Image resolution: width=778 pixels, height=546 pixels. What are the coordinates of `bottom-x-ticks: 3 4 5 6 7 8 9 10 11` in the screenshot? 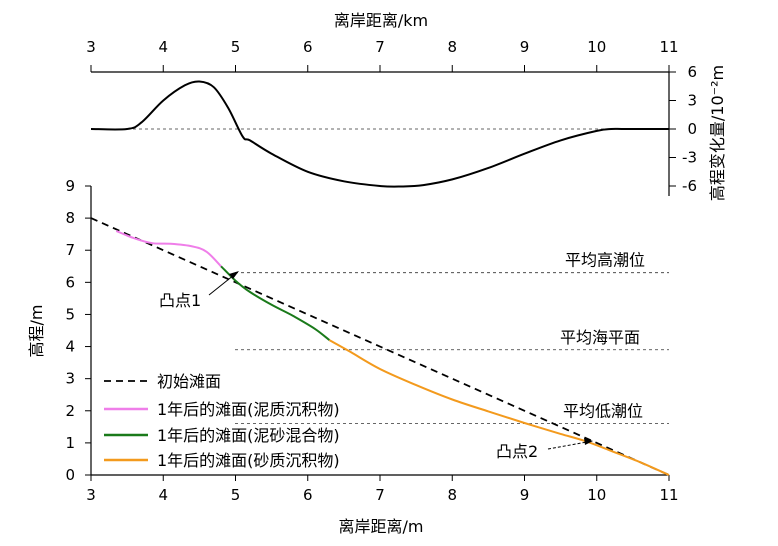 It's located at (382, 489).